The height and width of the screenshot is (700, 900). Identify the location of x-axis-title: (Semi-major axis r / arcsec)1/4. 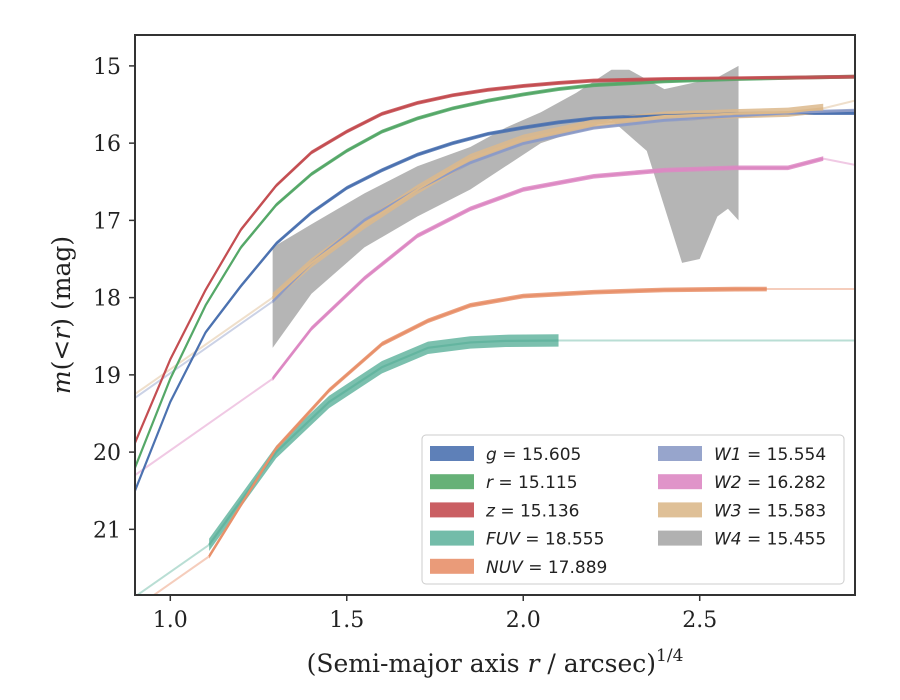
(495, 662).